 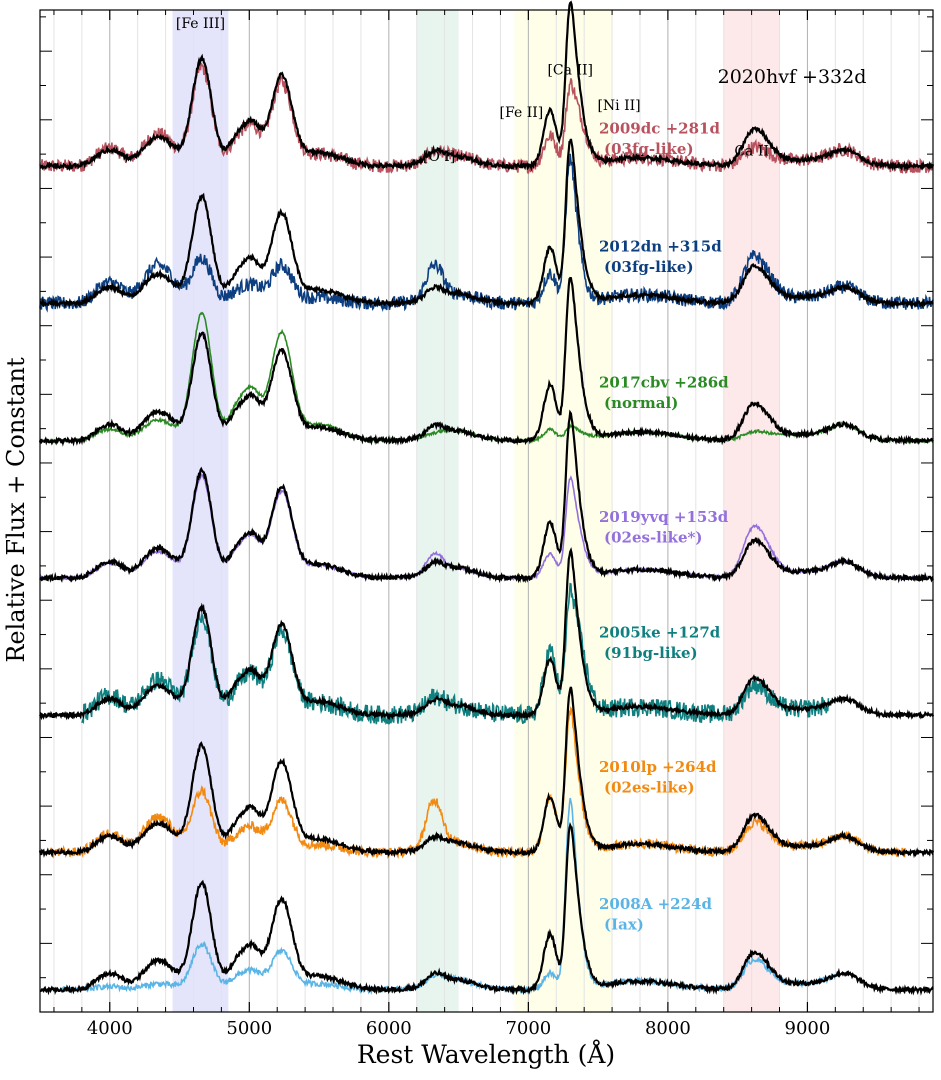 I want to click on line-label-1: [O I], so click(x=439, y=157).